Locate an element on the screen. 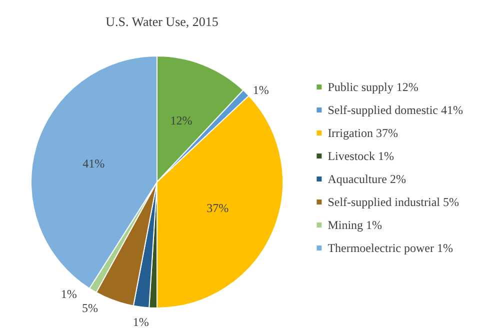 The image size is (480, 335). chart-title: U.S. Water Use, 2015 is located at coordinates (162, 21).